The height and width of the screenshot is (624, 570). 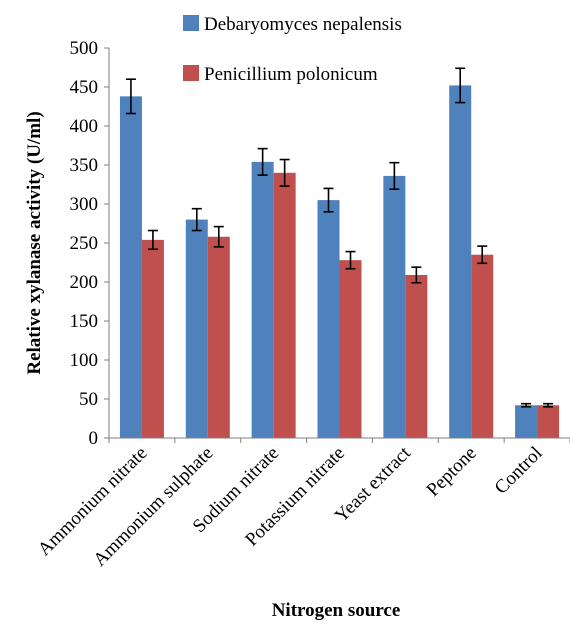 I want to click on y-axis-ticks: 0 50 100 150 200 250 300 350 400 450 500, so click(x=89, y=243).